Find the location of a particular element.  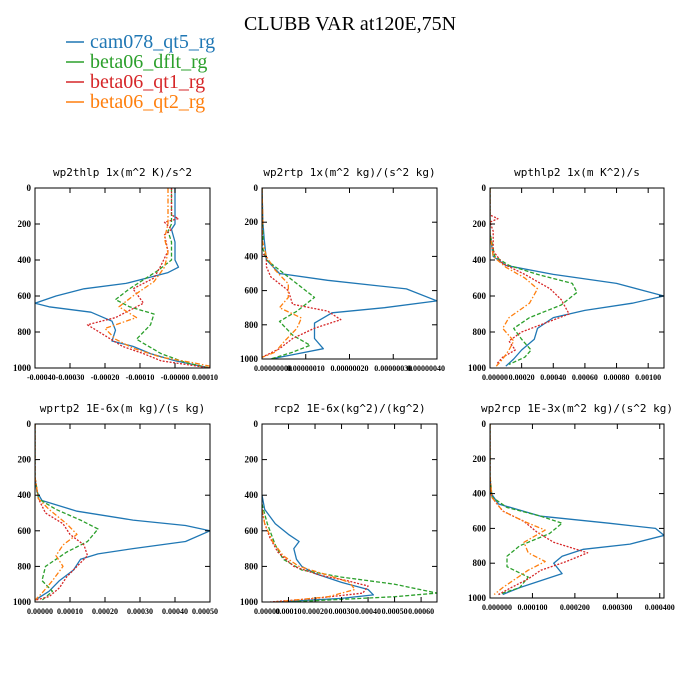

x-tick-label: -0.00040 is located at coordinates (41, 377).